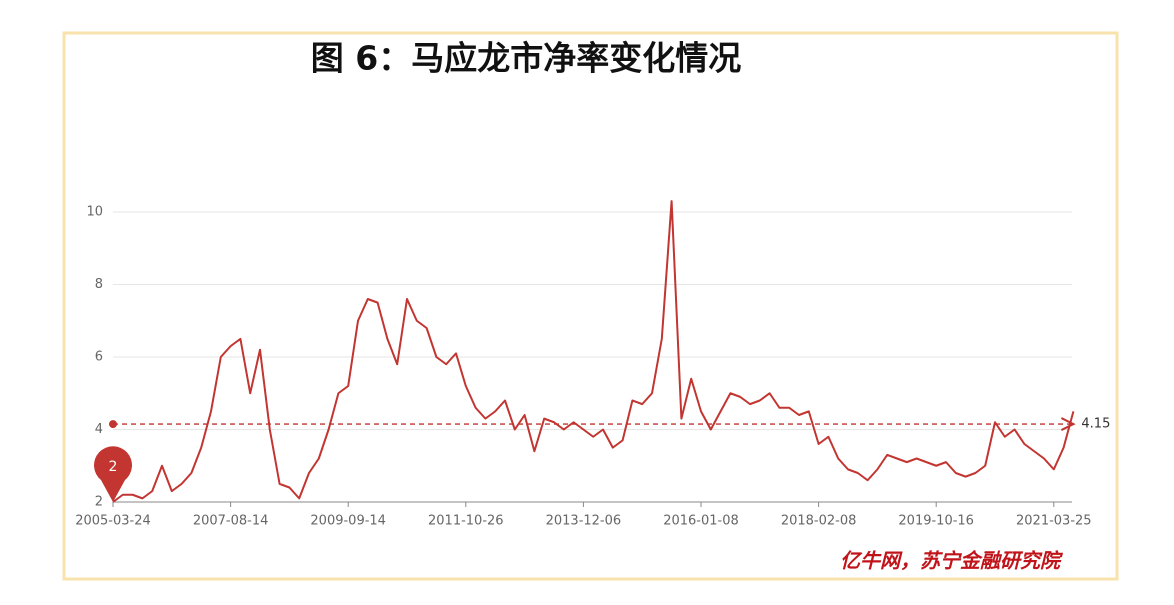  I want to click on average-arrow, so click(1068, 424).